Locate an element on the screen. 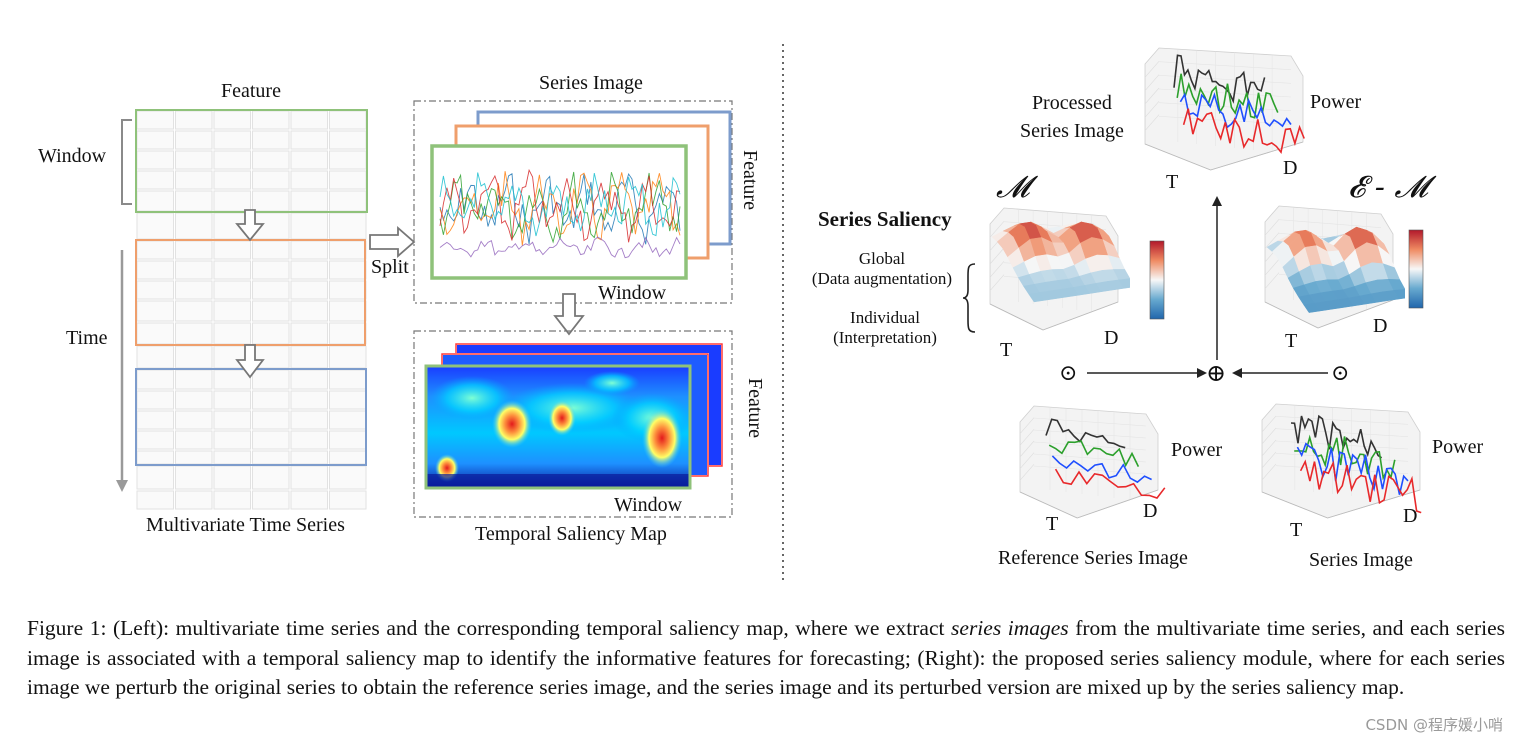 Image resolution: width=1517 pixels, height=744 pixels. green-series-card is located at coordinates (559, 212).